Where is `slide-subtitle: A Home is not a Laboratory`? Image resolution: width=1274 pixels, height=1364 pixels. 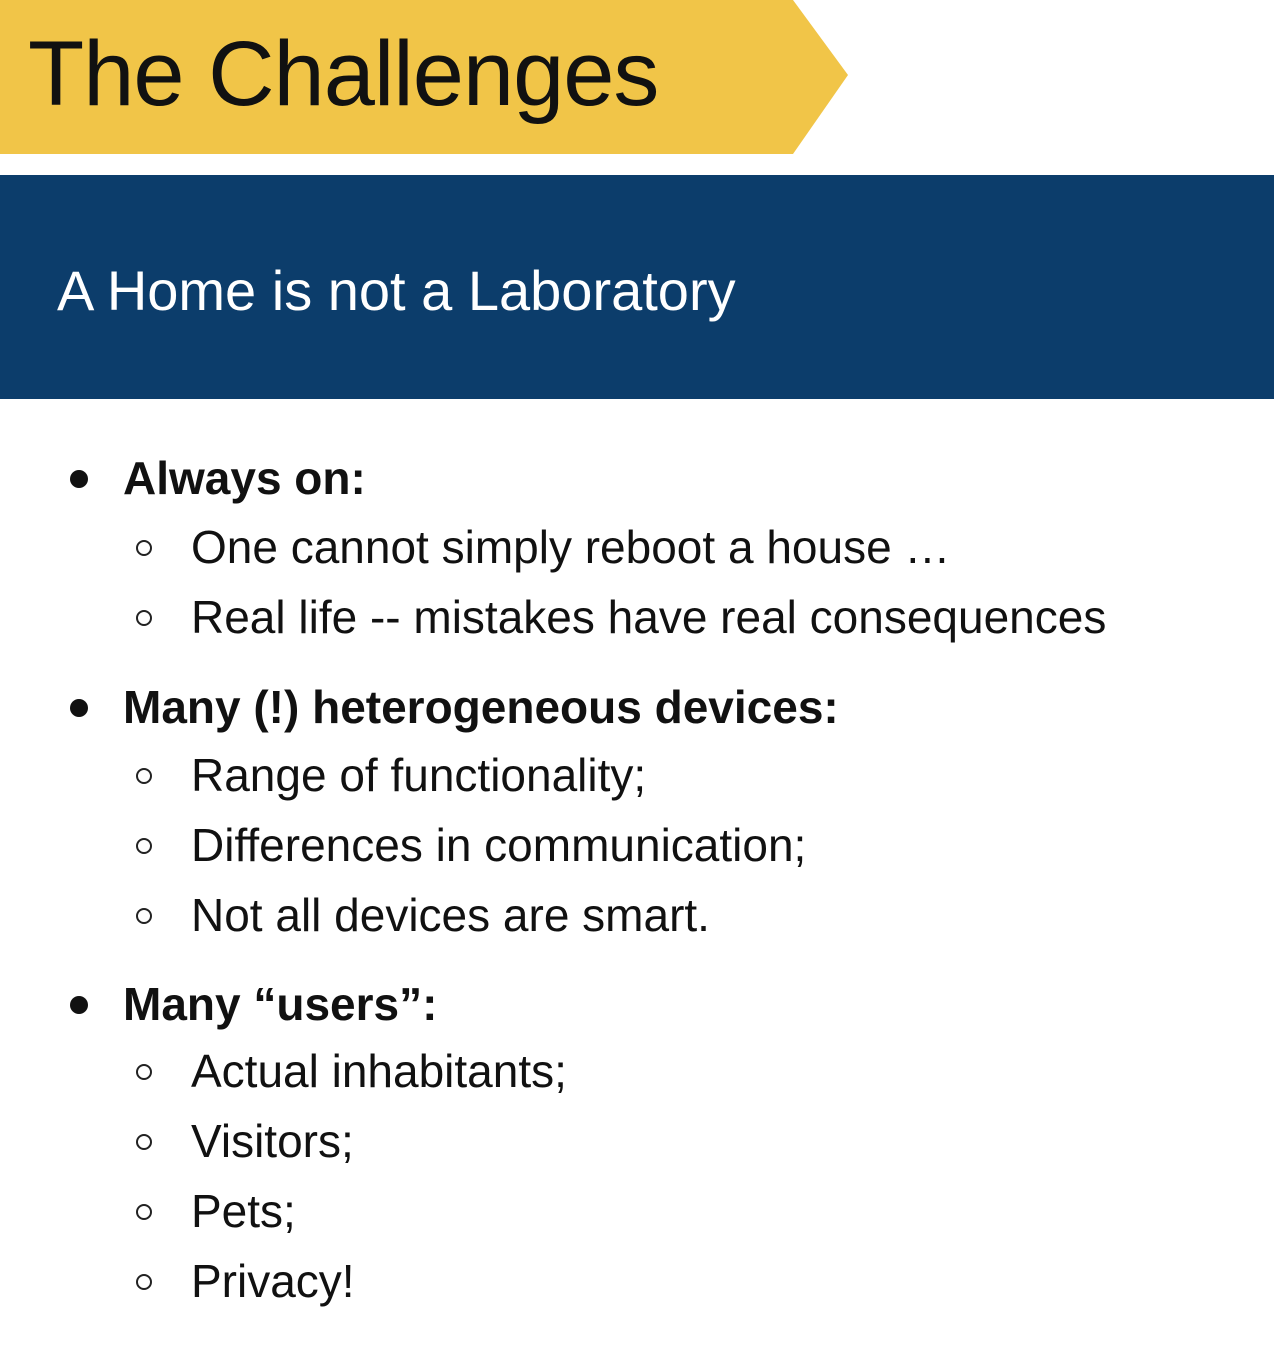 slide-subtitle: A Home is not a Laboratory is located at coordinates (396, 290).